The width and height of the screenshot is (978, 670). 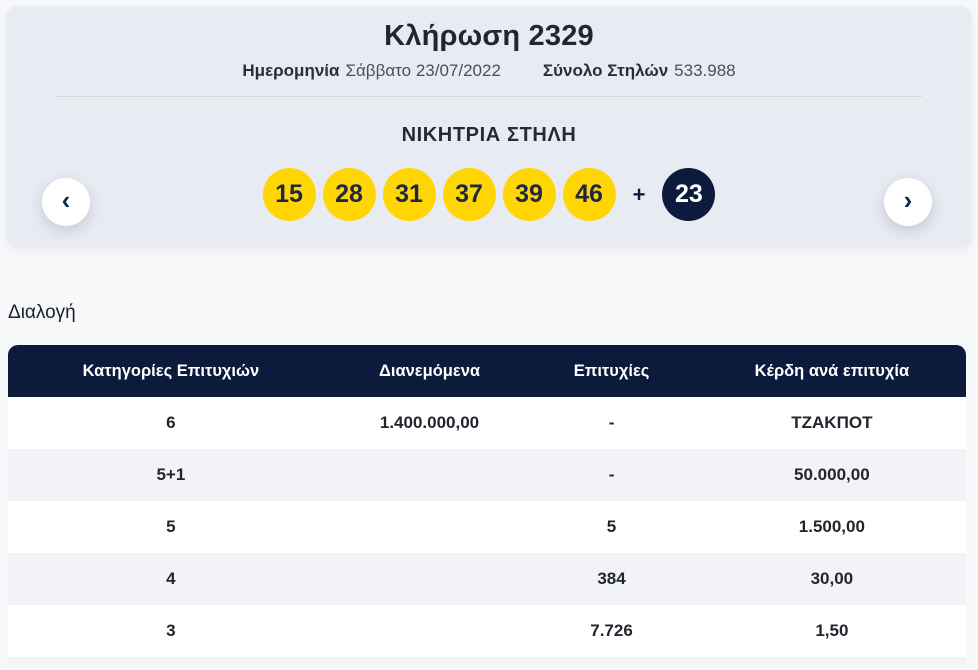 I want to click on cell-prize: 50.000,00, so click(x=832, y=474).